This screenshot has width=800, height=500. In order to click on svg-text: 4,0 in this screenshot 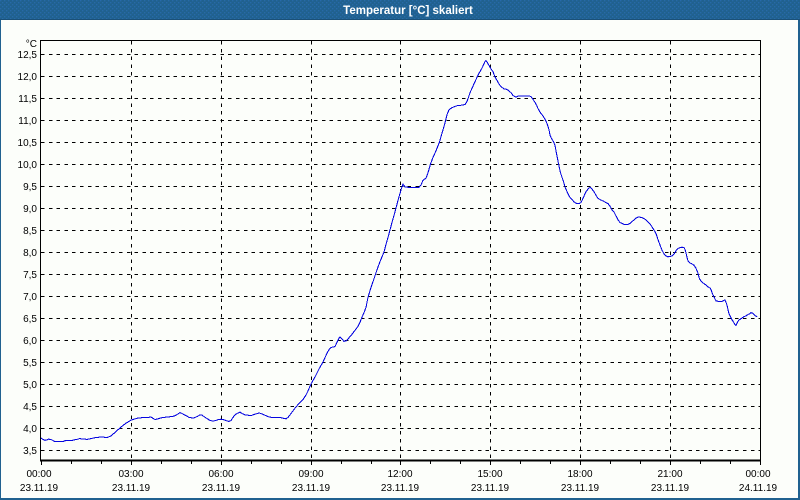, I will do `click(30, 429)`.